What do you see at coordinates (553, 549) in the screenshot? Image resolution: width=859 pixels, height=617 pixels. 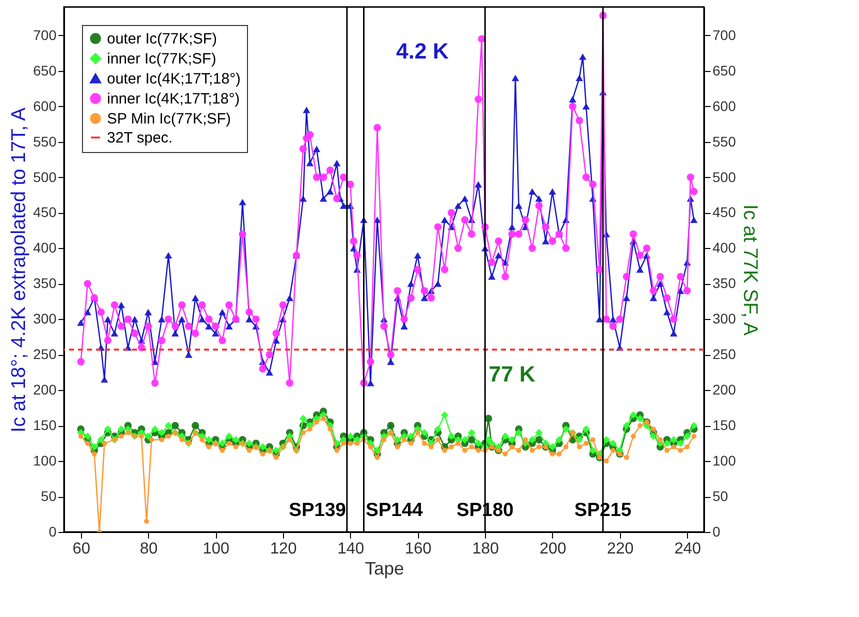 I see `x-tick-label: 200` at bounding box center [553, 549].